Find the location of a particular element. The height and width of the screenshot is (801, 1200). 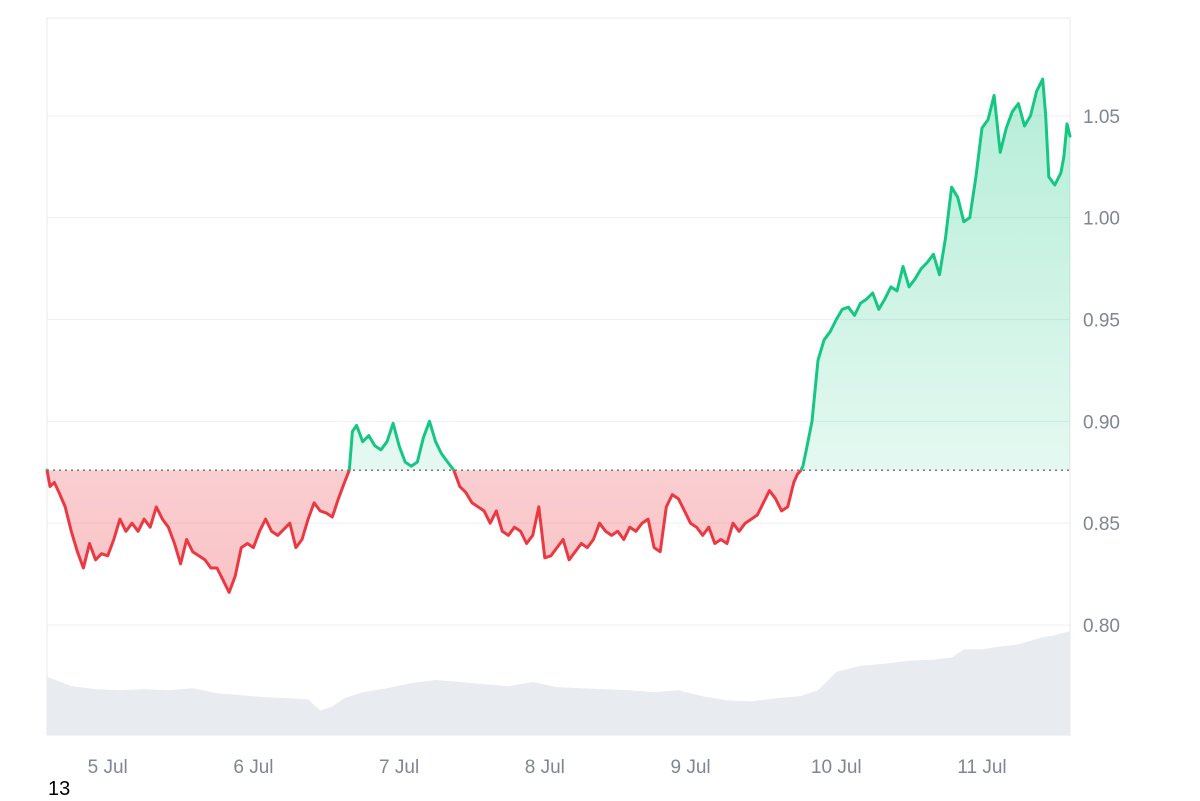

price-line-down is located at coordinates (424, 532).